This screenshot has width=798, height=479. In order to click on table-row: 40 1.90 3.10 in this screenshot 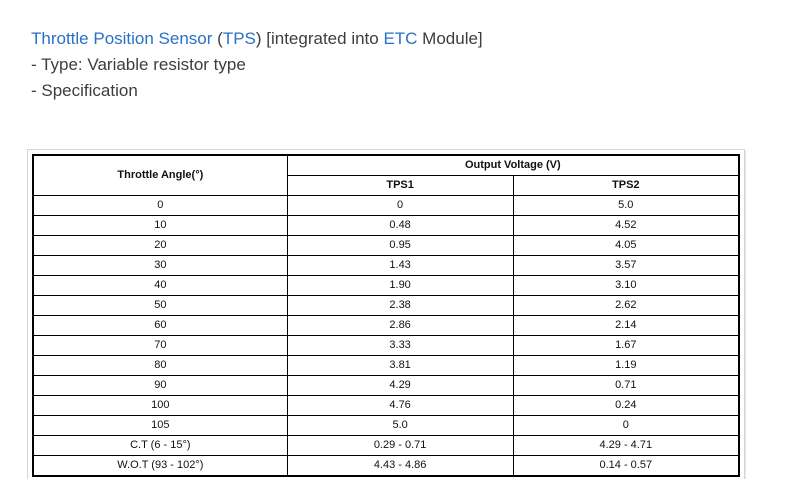, I will do `click(386, 285)`.